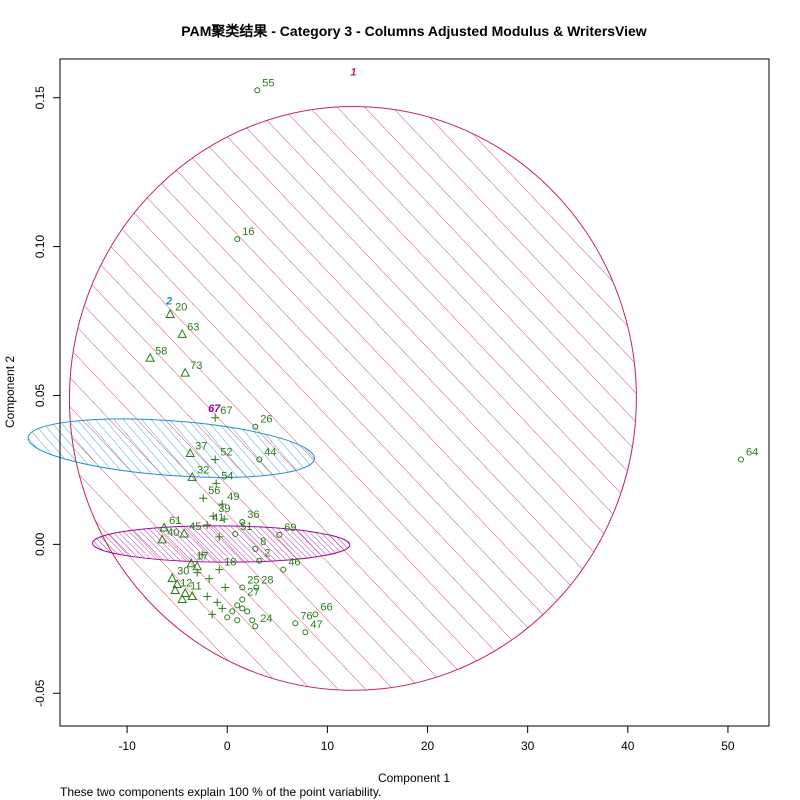  I want to click on point-label-17: 17, so click(202, 557).